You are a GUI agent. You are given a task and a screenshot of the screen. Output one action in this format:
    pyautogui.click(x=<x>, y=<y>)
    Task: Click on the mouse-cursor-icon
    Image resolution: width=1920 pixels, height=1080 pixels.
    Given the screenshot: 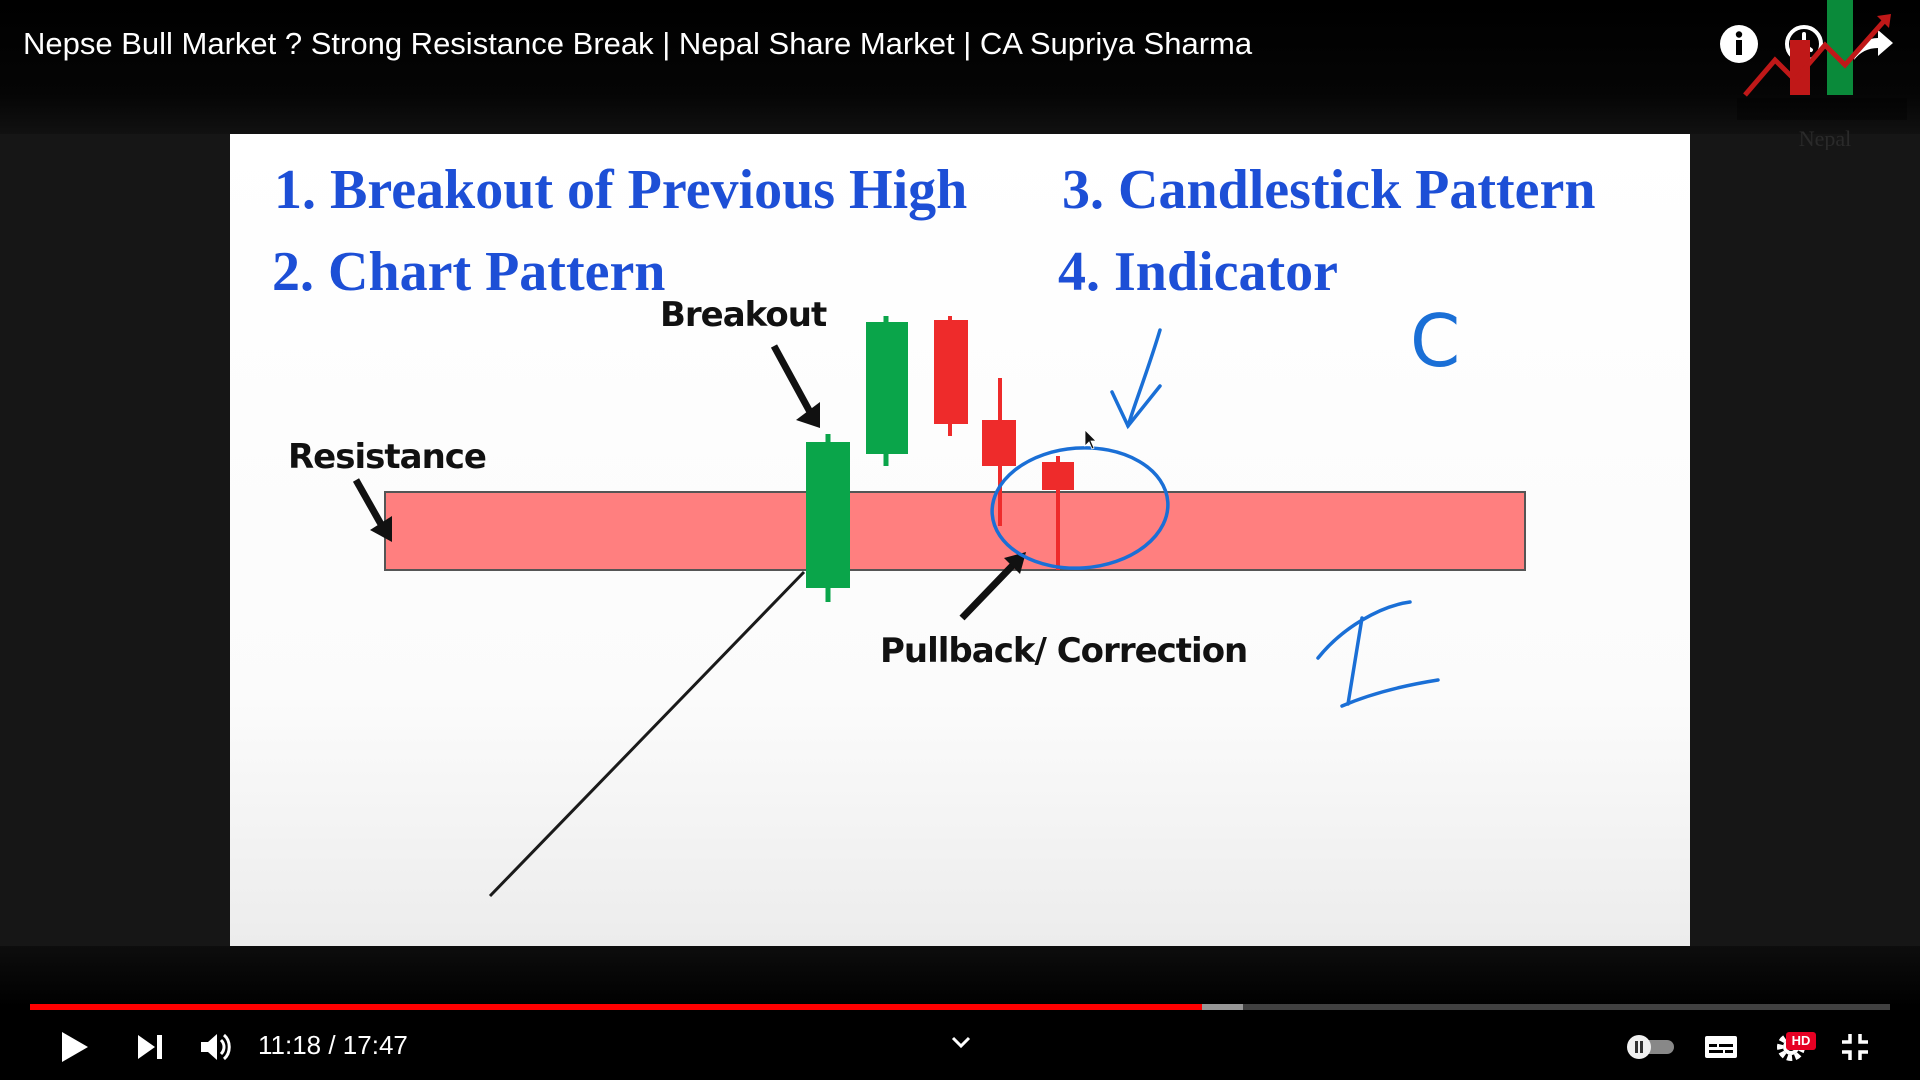 What is the action you would take?
    pyautogui.click(x=1090, y=439)
    